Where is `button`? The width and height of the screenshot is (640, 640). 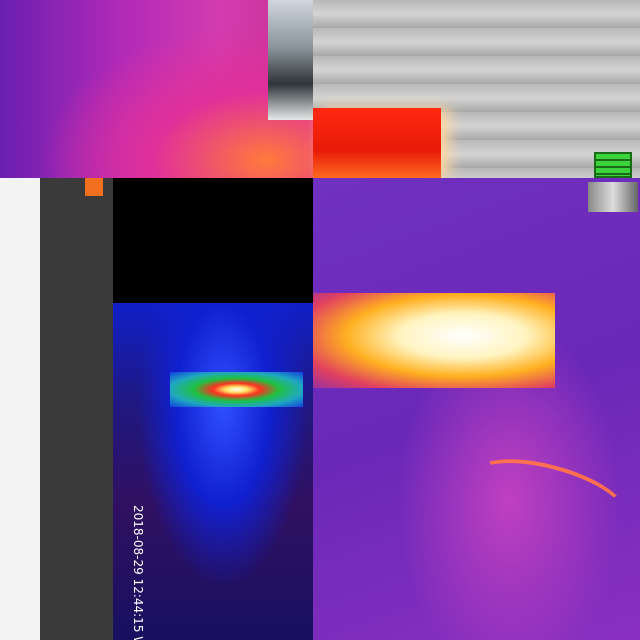
button is located at coordinates (94, 187).